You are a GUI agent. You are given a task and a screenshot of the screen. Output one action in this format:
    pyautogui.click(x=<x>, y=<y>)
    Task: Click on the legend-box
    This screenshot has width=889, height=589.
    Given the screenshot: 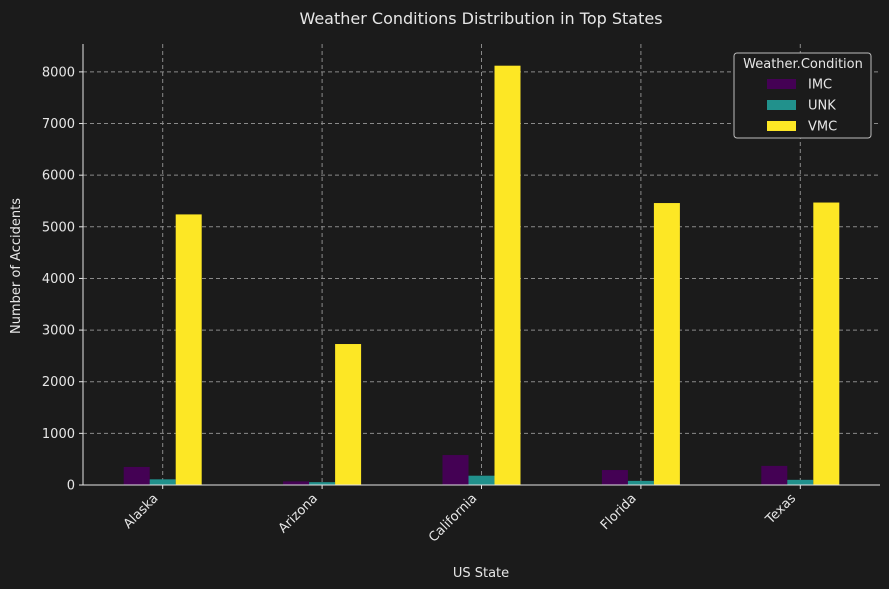 What is the action you would take?
    pyautogui.click(x=802, y=95)
    